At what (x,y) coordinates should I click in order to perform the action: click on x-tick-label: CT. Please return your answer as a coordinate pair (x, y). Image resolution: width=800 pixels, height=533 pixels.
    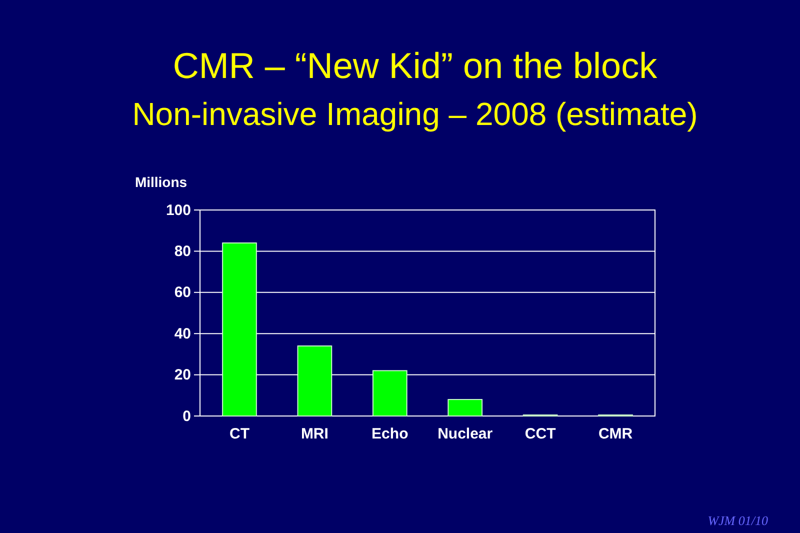
    Looking at the image, I should click on (239, 434).